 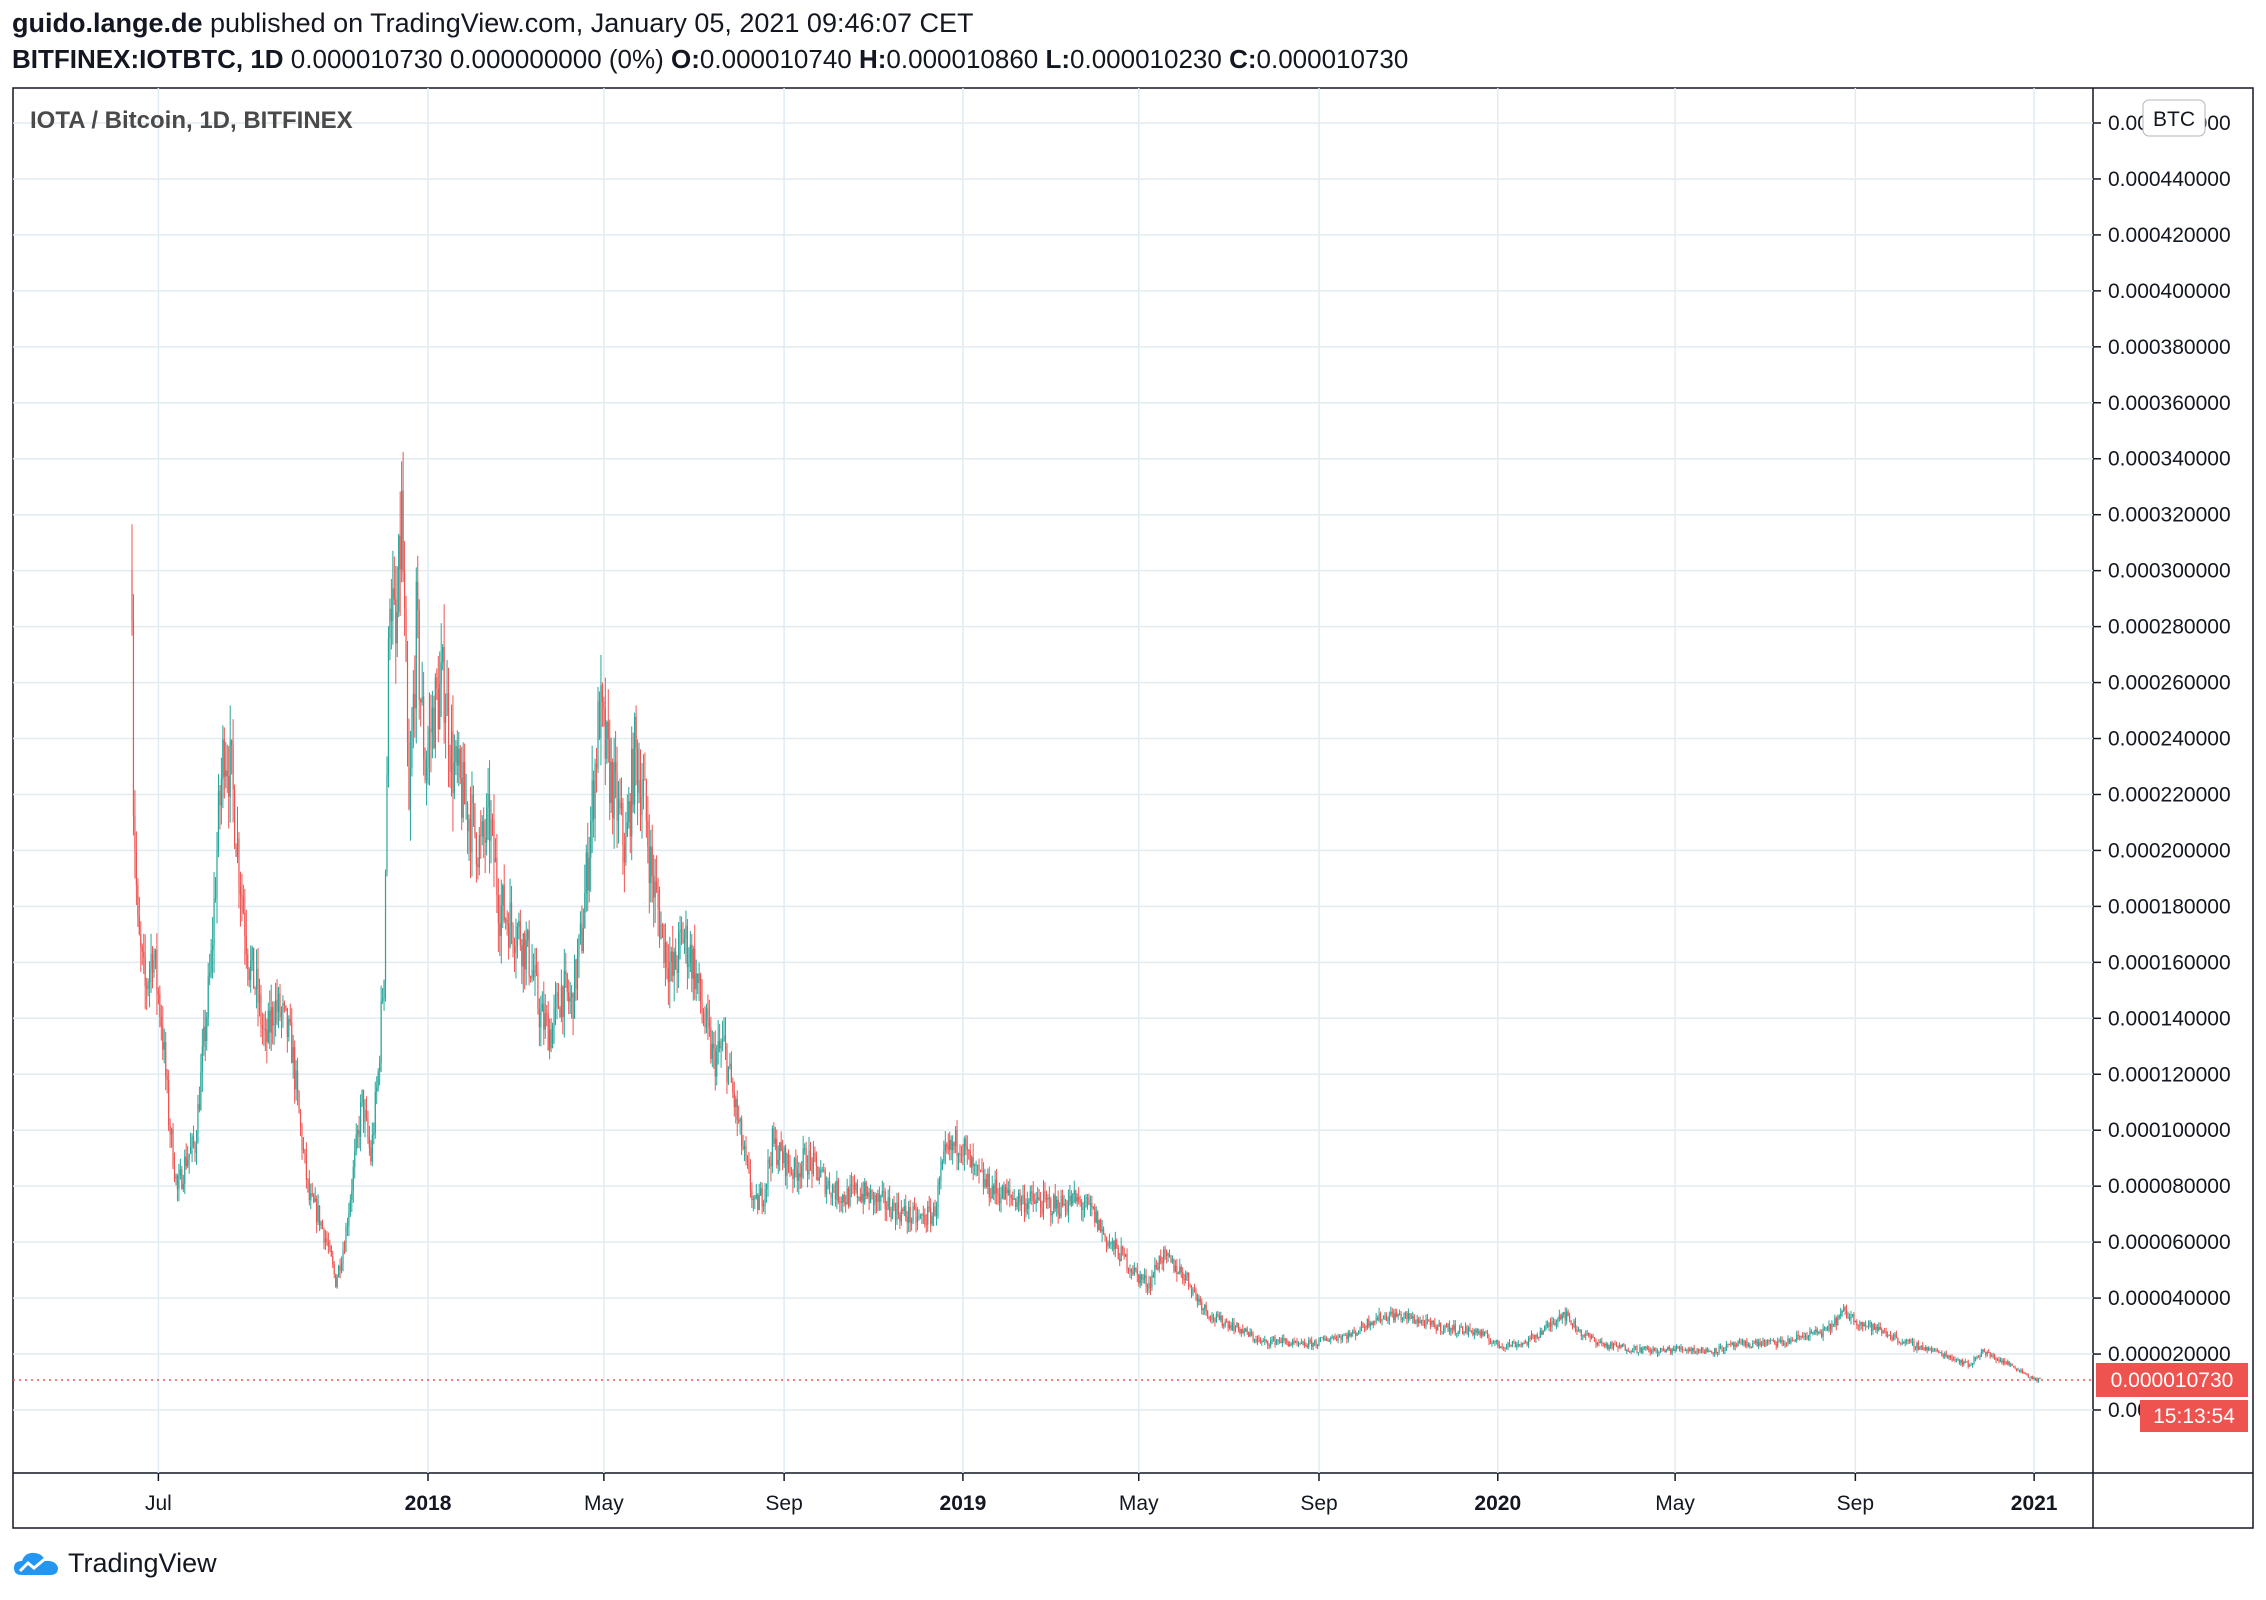 I want to click on currency-badge-box, so click(x=2174, y=118).